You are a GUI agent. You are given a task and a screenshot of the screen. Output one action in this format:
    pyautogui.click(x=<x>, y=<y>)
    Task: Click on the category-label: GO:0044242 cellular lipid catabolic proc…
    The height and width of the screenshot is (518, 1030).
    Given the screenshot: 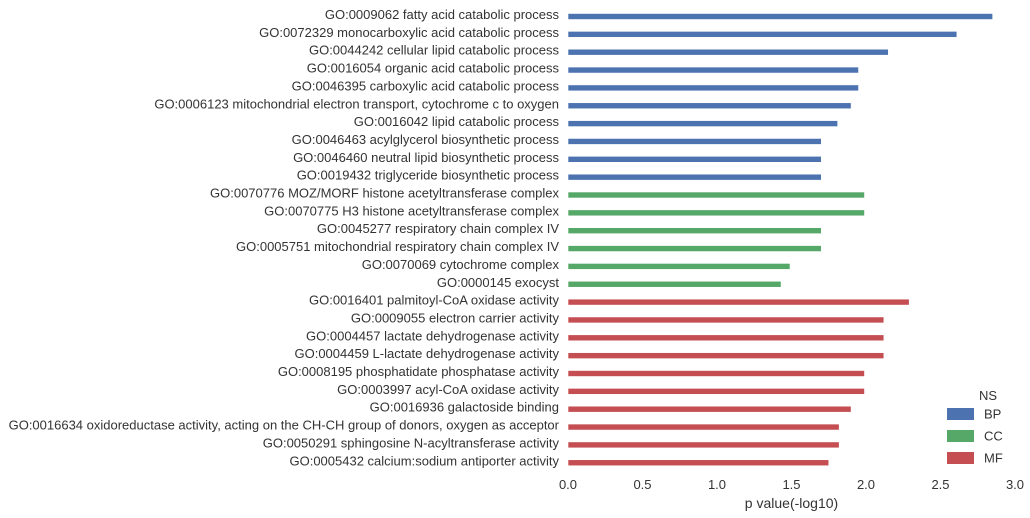 What is the action you would take?
    pyautogui.click(x=434, y=50)
    